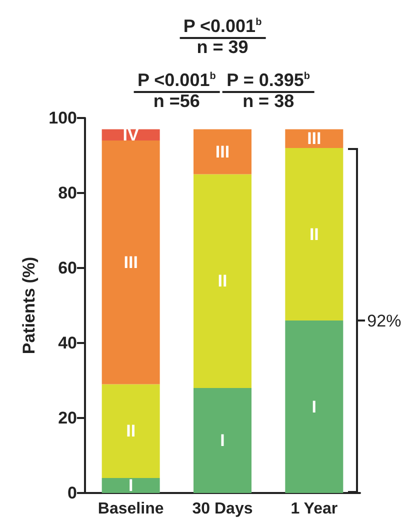 The width and height of the screenshot is (414, 526). Describe the element at coordinates (72, 493) in the screenshot. I see `y-tick-label: 0` at that location.